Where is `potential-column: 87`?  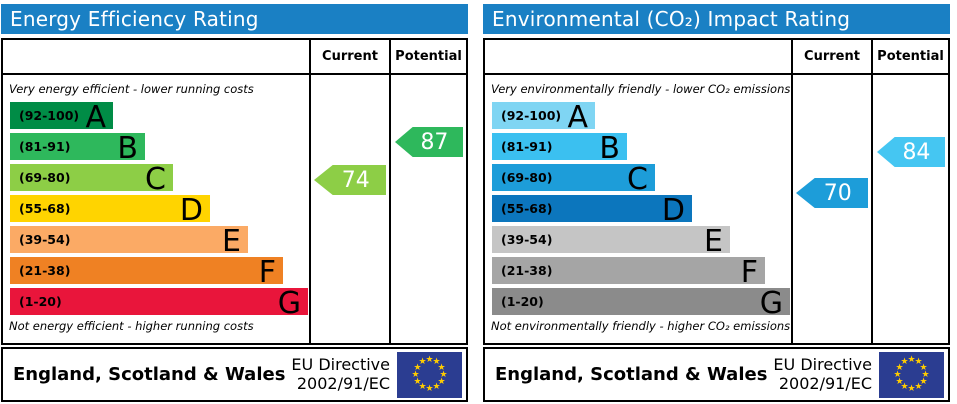 potential-column: 87 is located at coordinates (427, 209).